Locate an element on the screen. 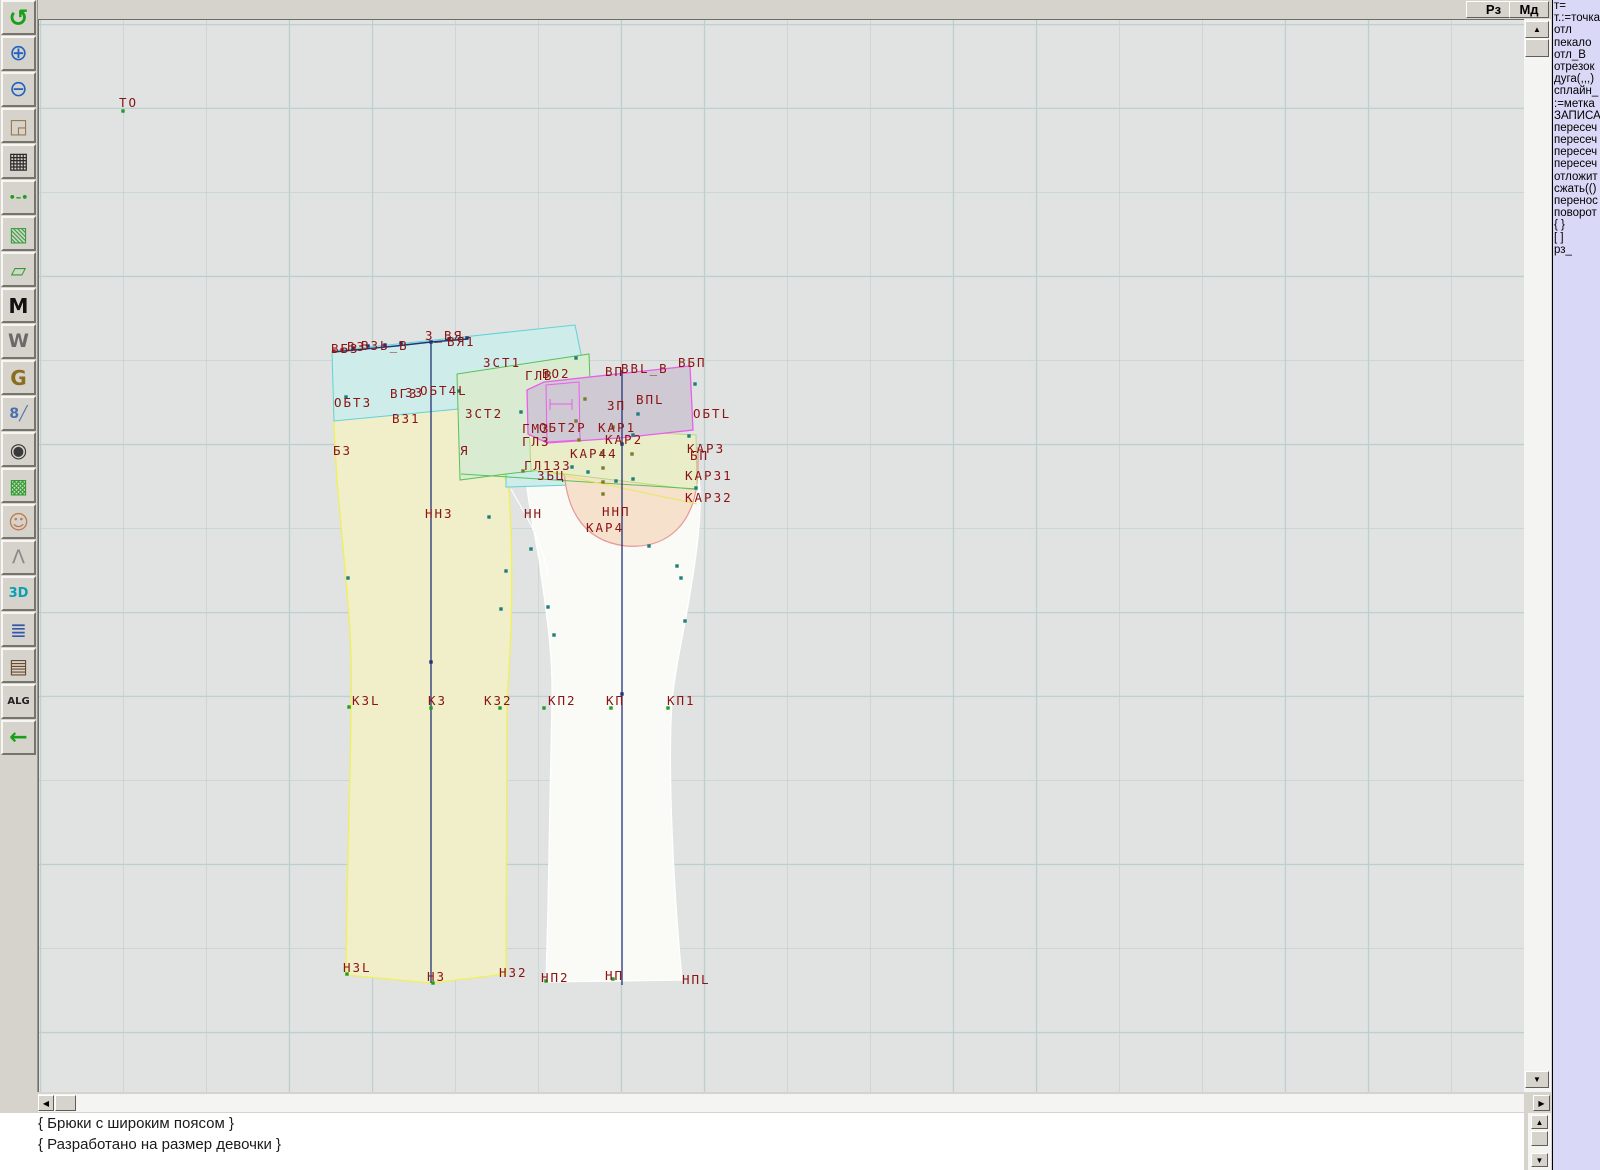 This screenshot has height=1170, width=1600. left-toolbar: ↺ ⊕ ⊖ ◲ ▦ •–• ▧ ▱ M W G 8╱ ◉ ▩ ☺ Λ 3D ≣ ▤ ALG ← is located at coordinates (19, 546).